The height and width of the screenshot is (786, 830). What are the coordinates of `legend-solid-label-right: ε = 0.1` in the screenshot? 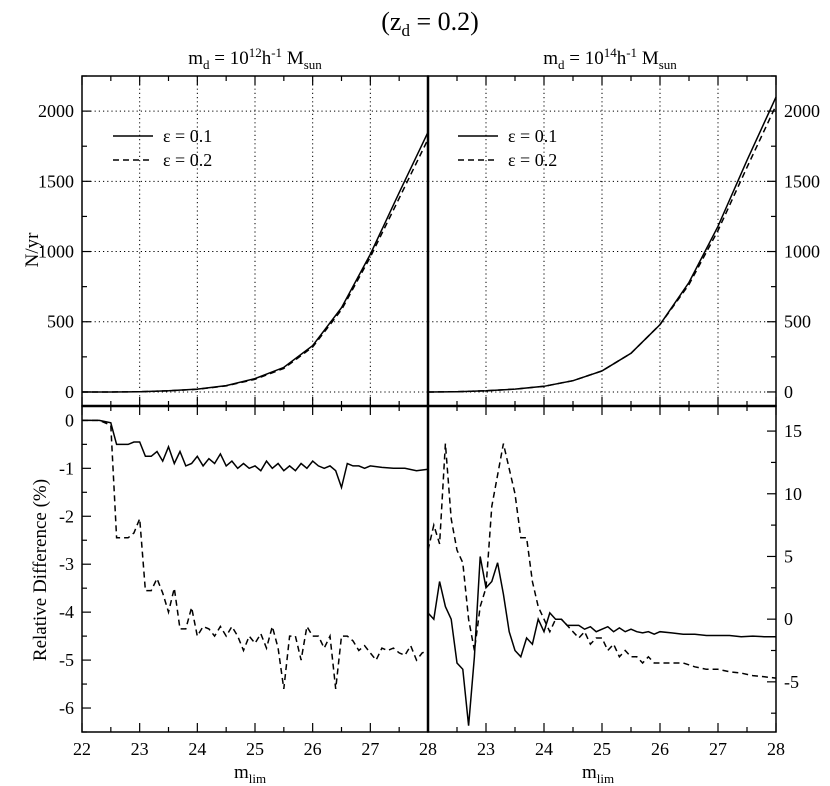 It's located at (532, 136).